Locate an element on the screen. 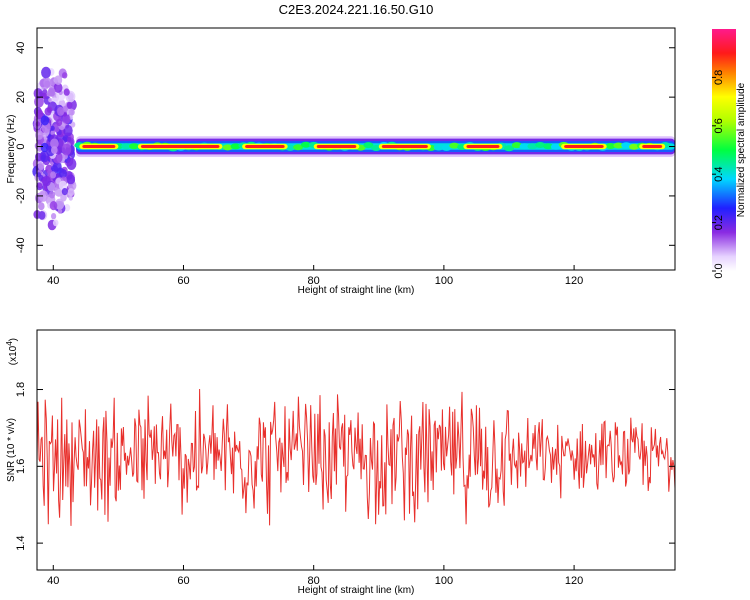 This screenshot has height=600, width=750. colorbar-tick-label: 0.2 is located at coordinates (719, 222).